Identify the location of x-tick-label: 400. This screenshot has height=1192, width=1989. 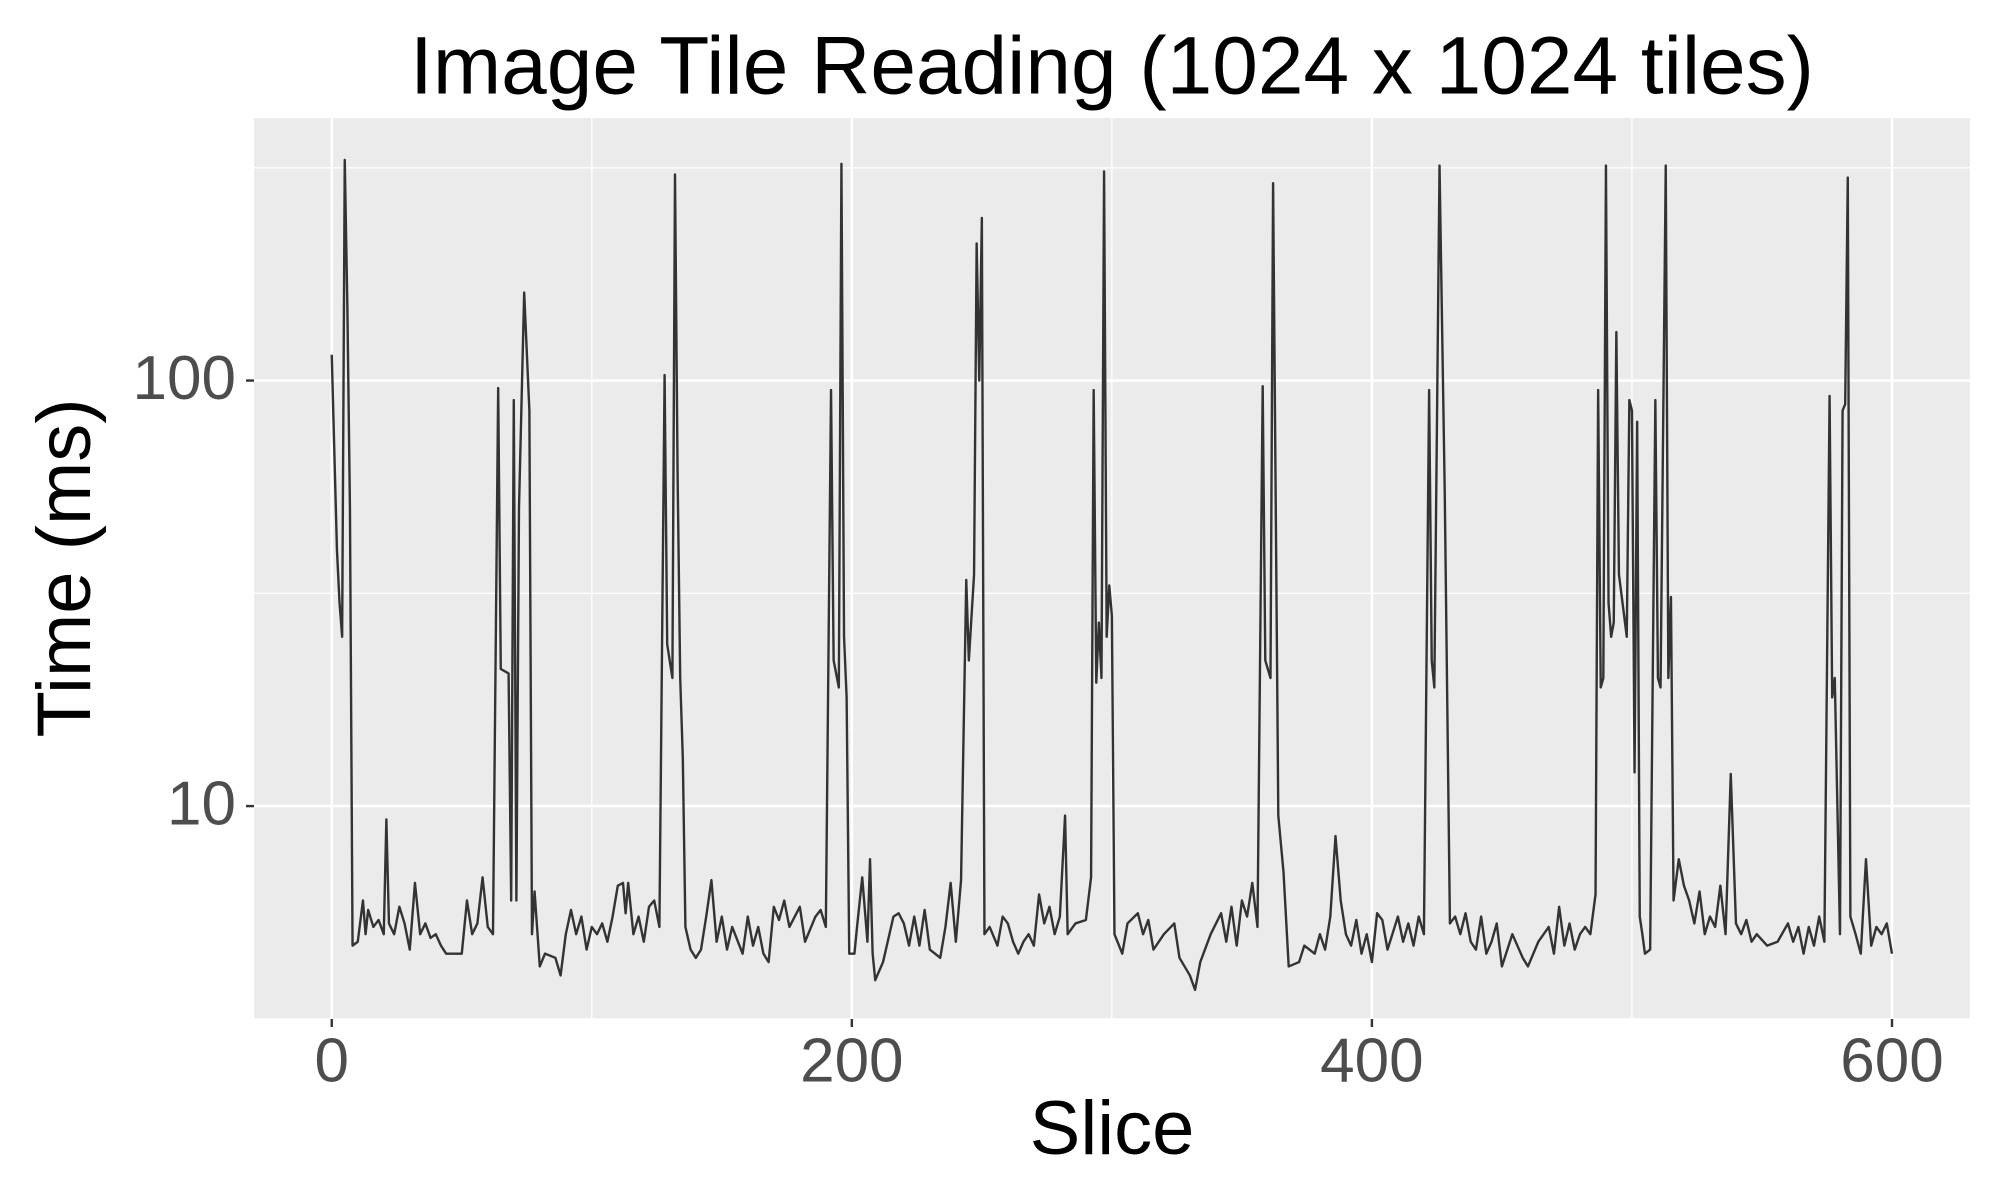
(1371, 1060).